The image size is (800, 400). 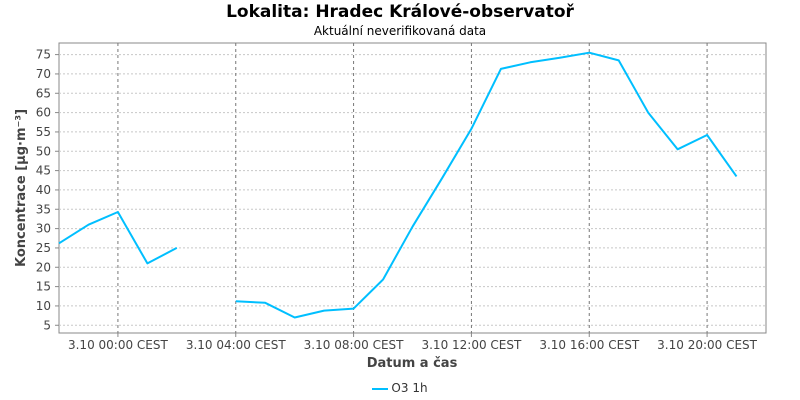 I want to click on x-axis-label: Datum a čas, so click(x=412, y=363).